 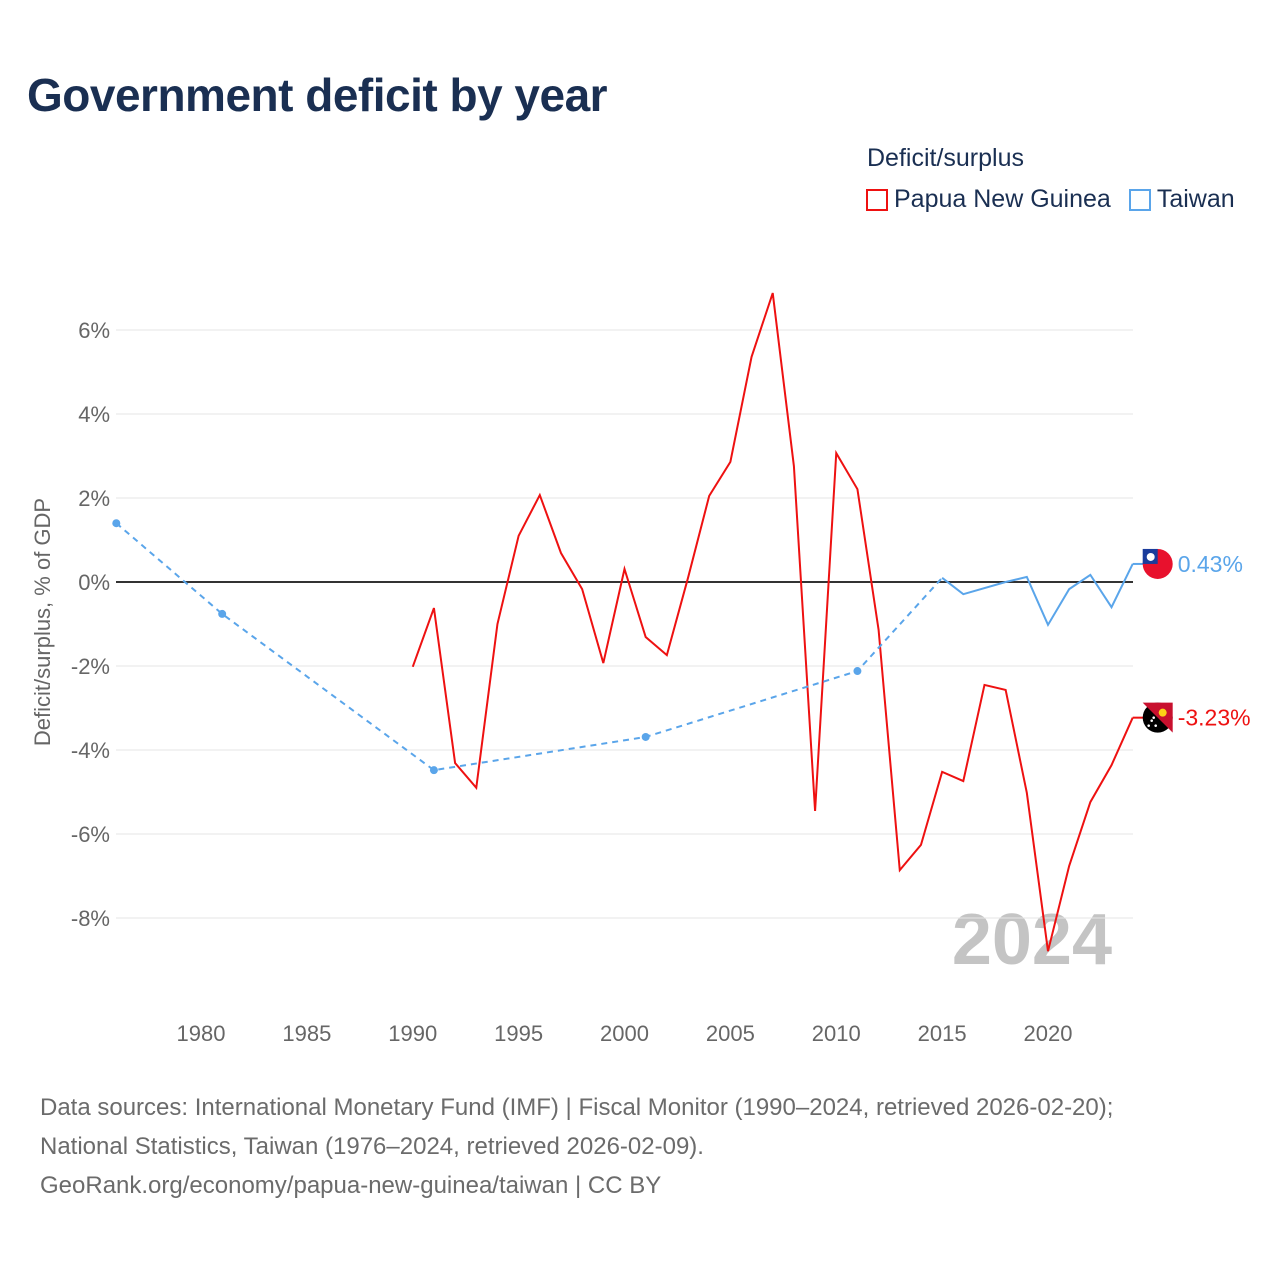 I want to click on y-axis-label: Deficit/surplus, % of GDP, so click(x=42, y=622).